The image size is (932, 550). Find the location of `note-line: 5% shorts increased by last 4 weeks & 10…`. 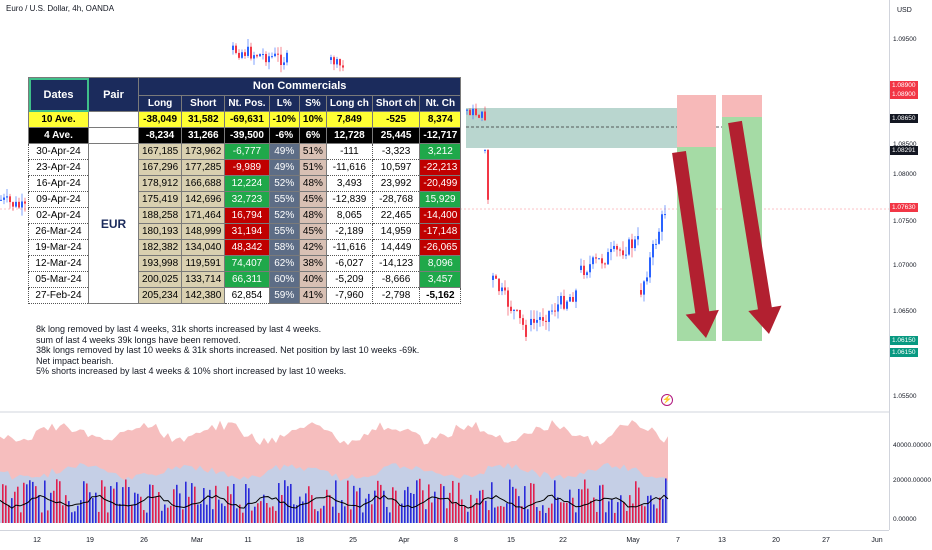

note-line: 5% shorts increased by last 4 weeks & 10… is located at coordinates (191, 371).